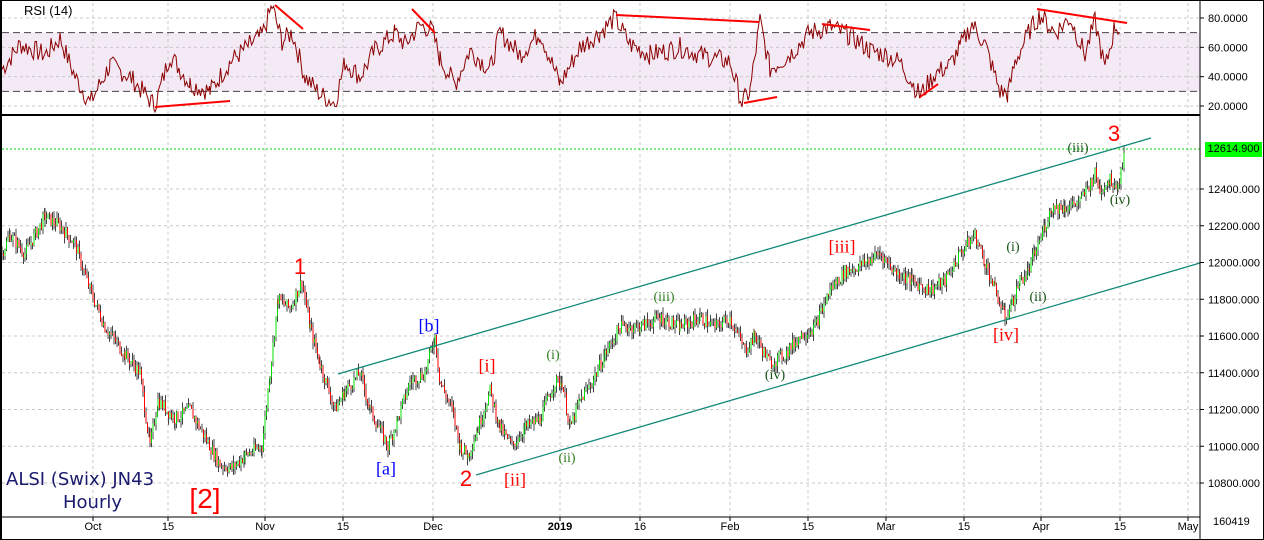 The width and height of the screenshot is (1264, 540). I want to click on svg-text: 11200.000, so click(1233, 411).